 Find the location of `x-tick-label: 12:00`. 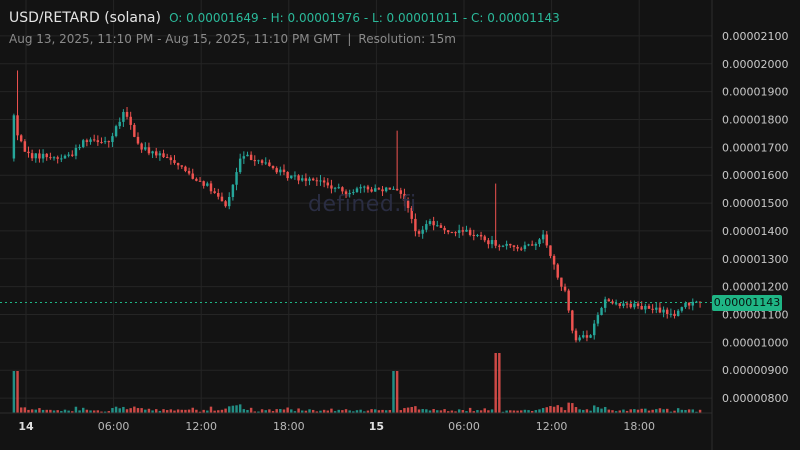

x-tick-label: 12:00 is located at coordinates (552, 426).